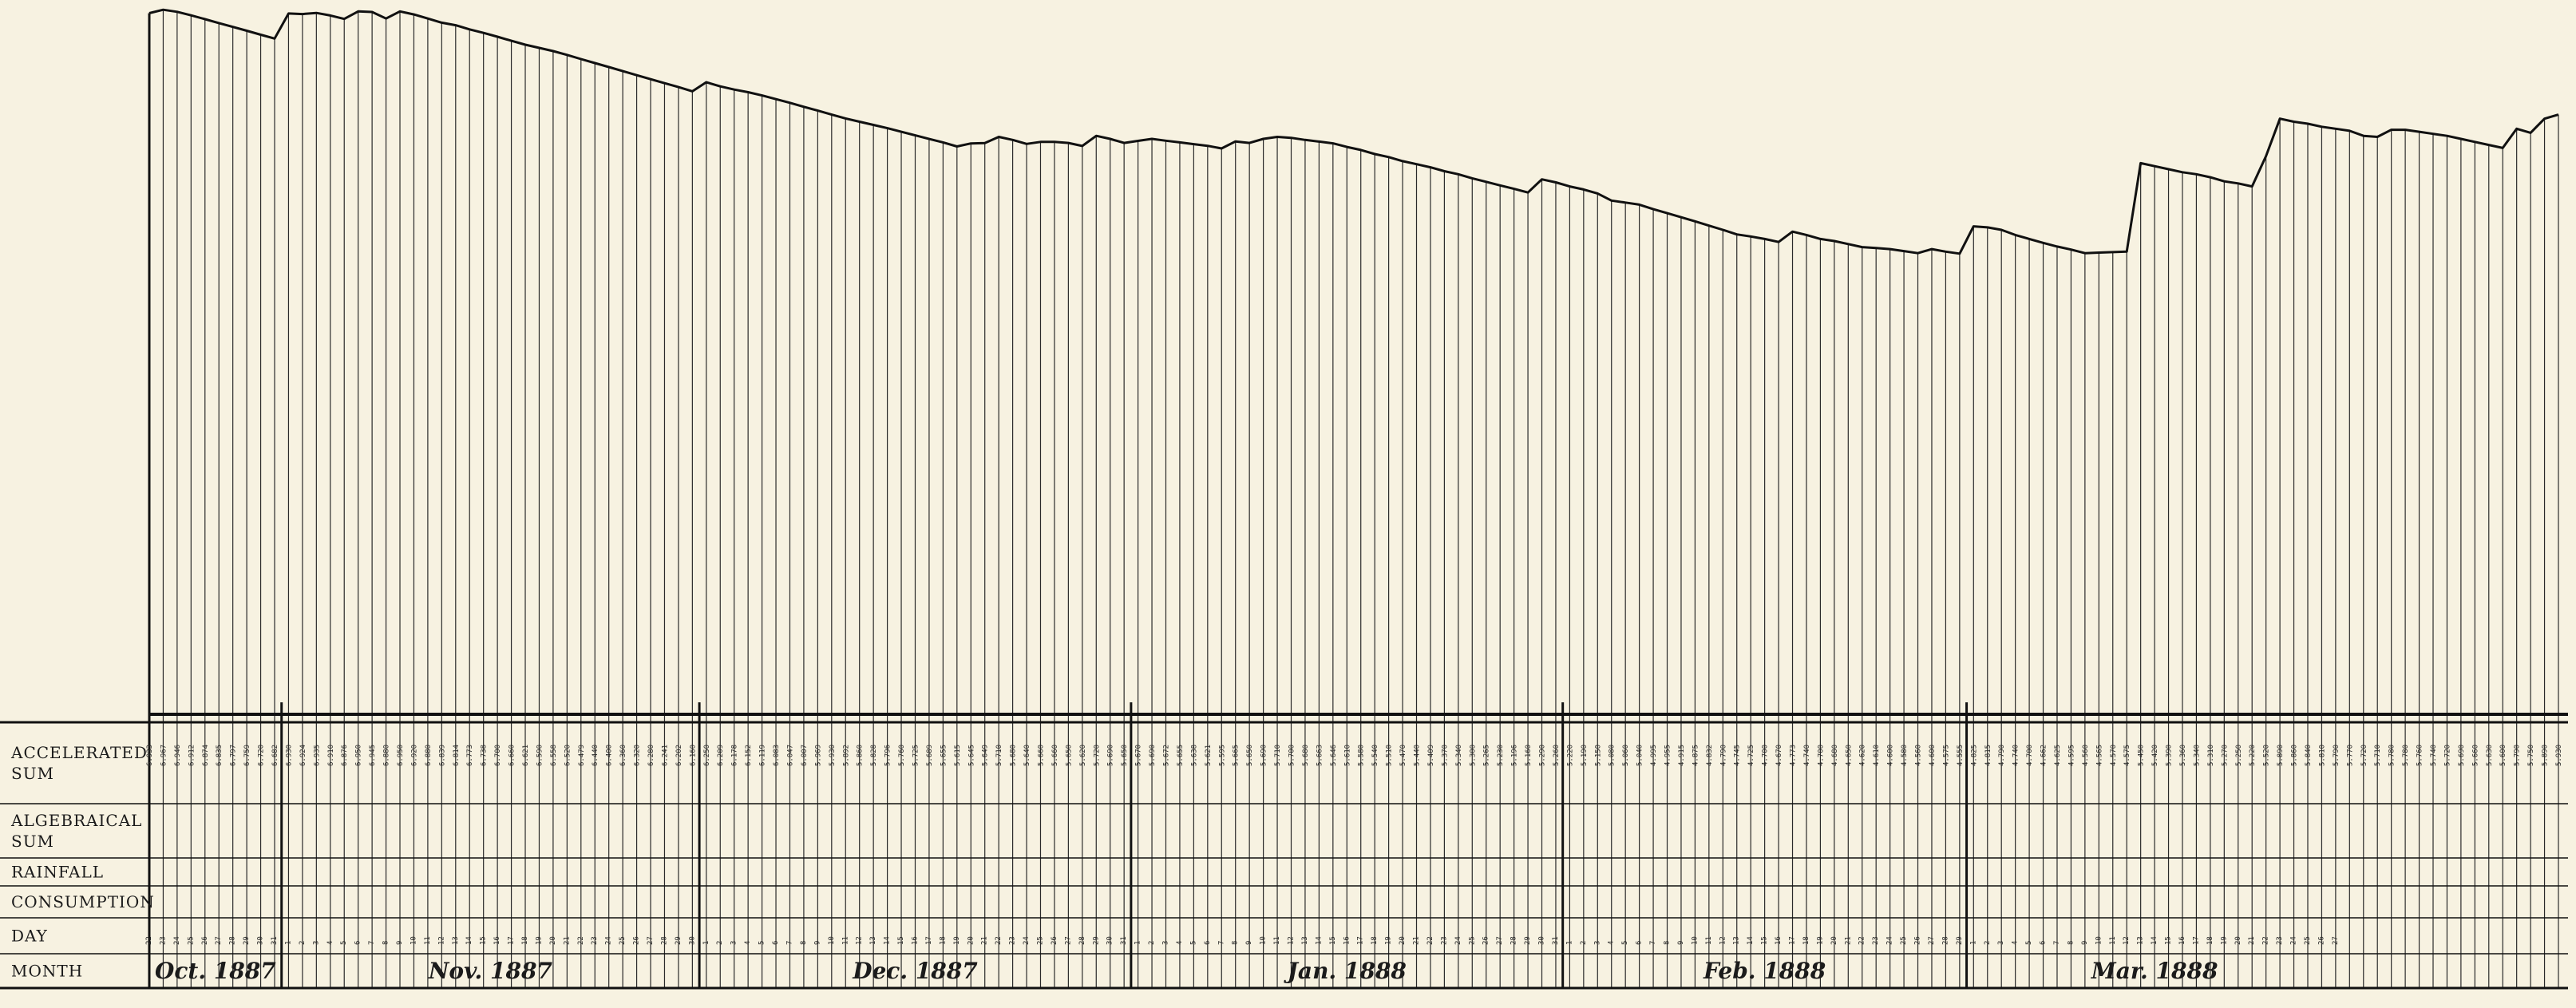 The image size is (2576, 1008). Describe the element at coordinates (2099, 755) in the screenshot. I see `accelerated-sum-value: 4.565` at that location.